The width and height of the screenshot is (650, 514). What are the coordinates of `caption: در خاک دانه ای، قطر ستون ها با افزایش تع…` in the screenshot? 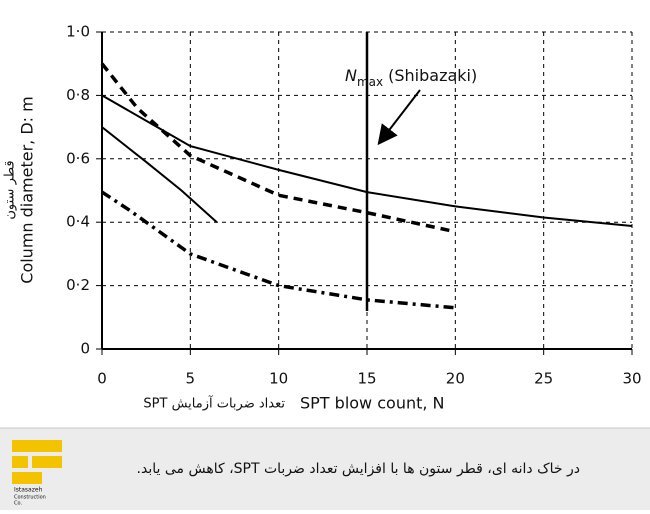 It's located at (358, 469).